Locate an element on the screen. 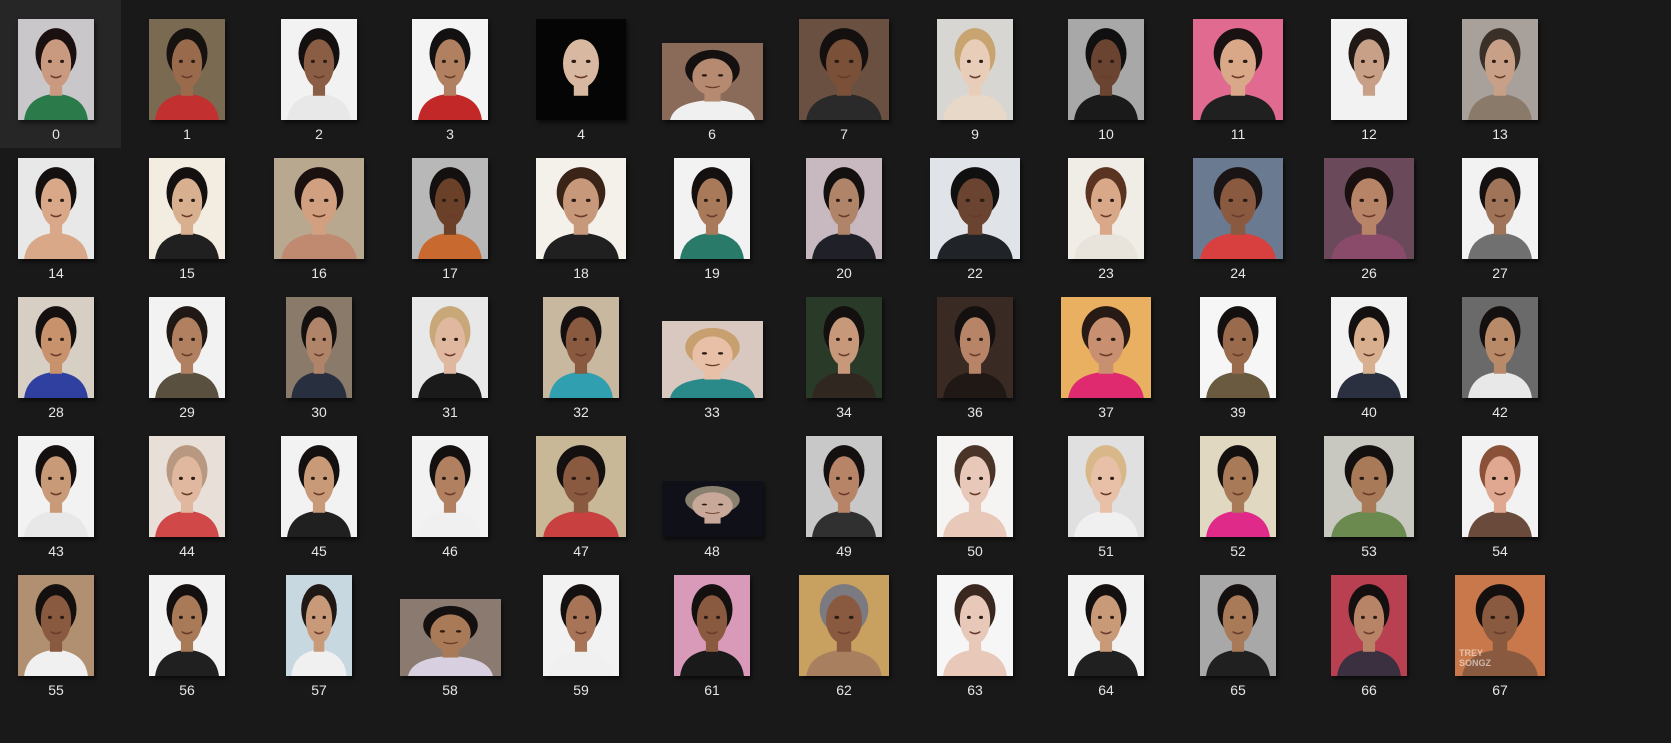 The image size is (1671, 743). file-item-48: 48 is located at coordinates (712, 491).